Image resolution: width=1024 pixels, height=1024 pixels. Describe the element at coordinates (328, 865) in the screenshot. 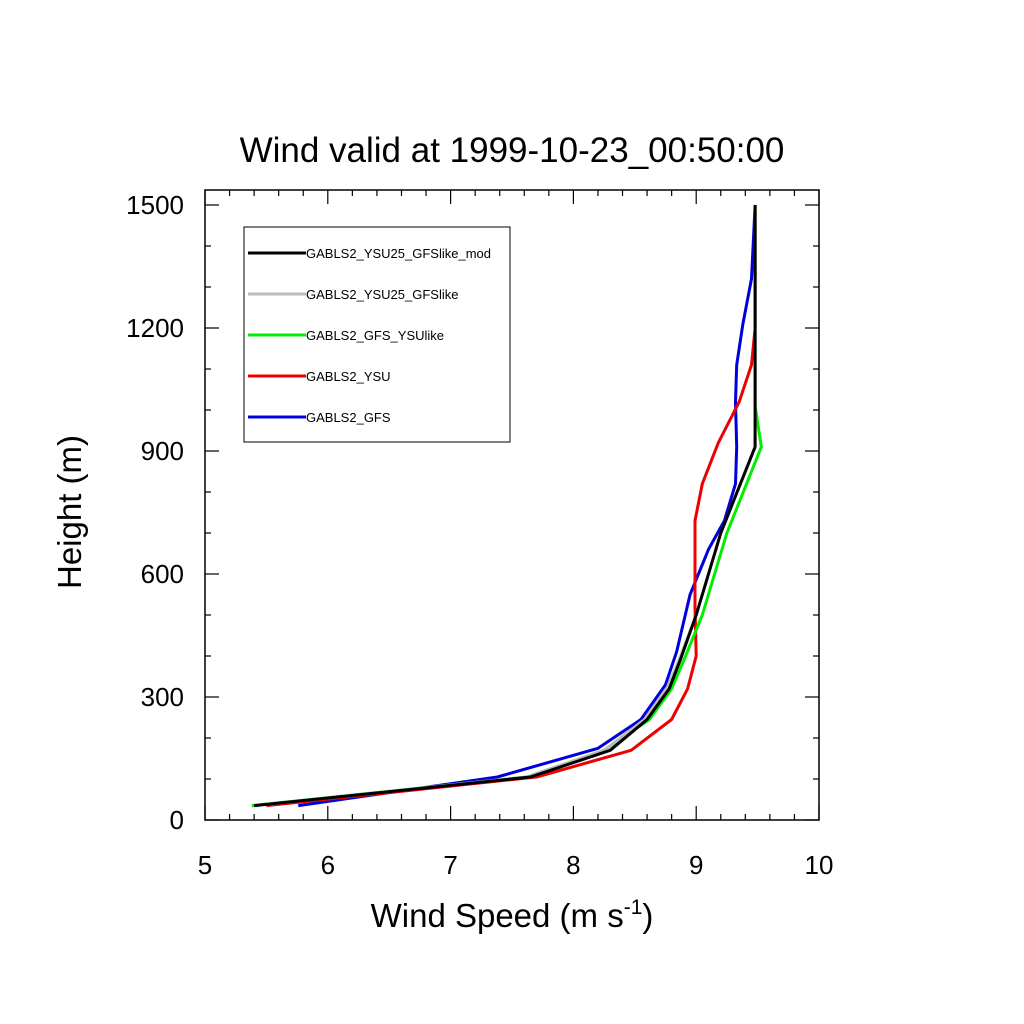

I see `x-tick-label: 6` at that location.